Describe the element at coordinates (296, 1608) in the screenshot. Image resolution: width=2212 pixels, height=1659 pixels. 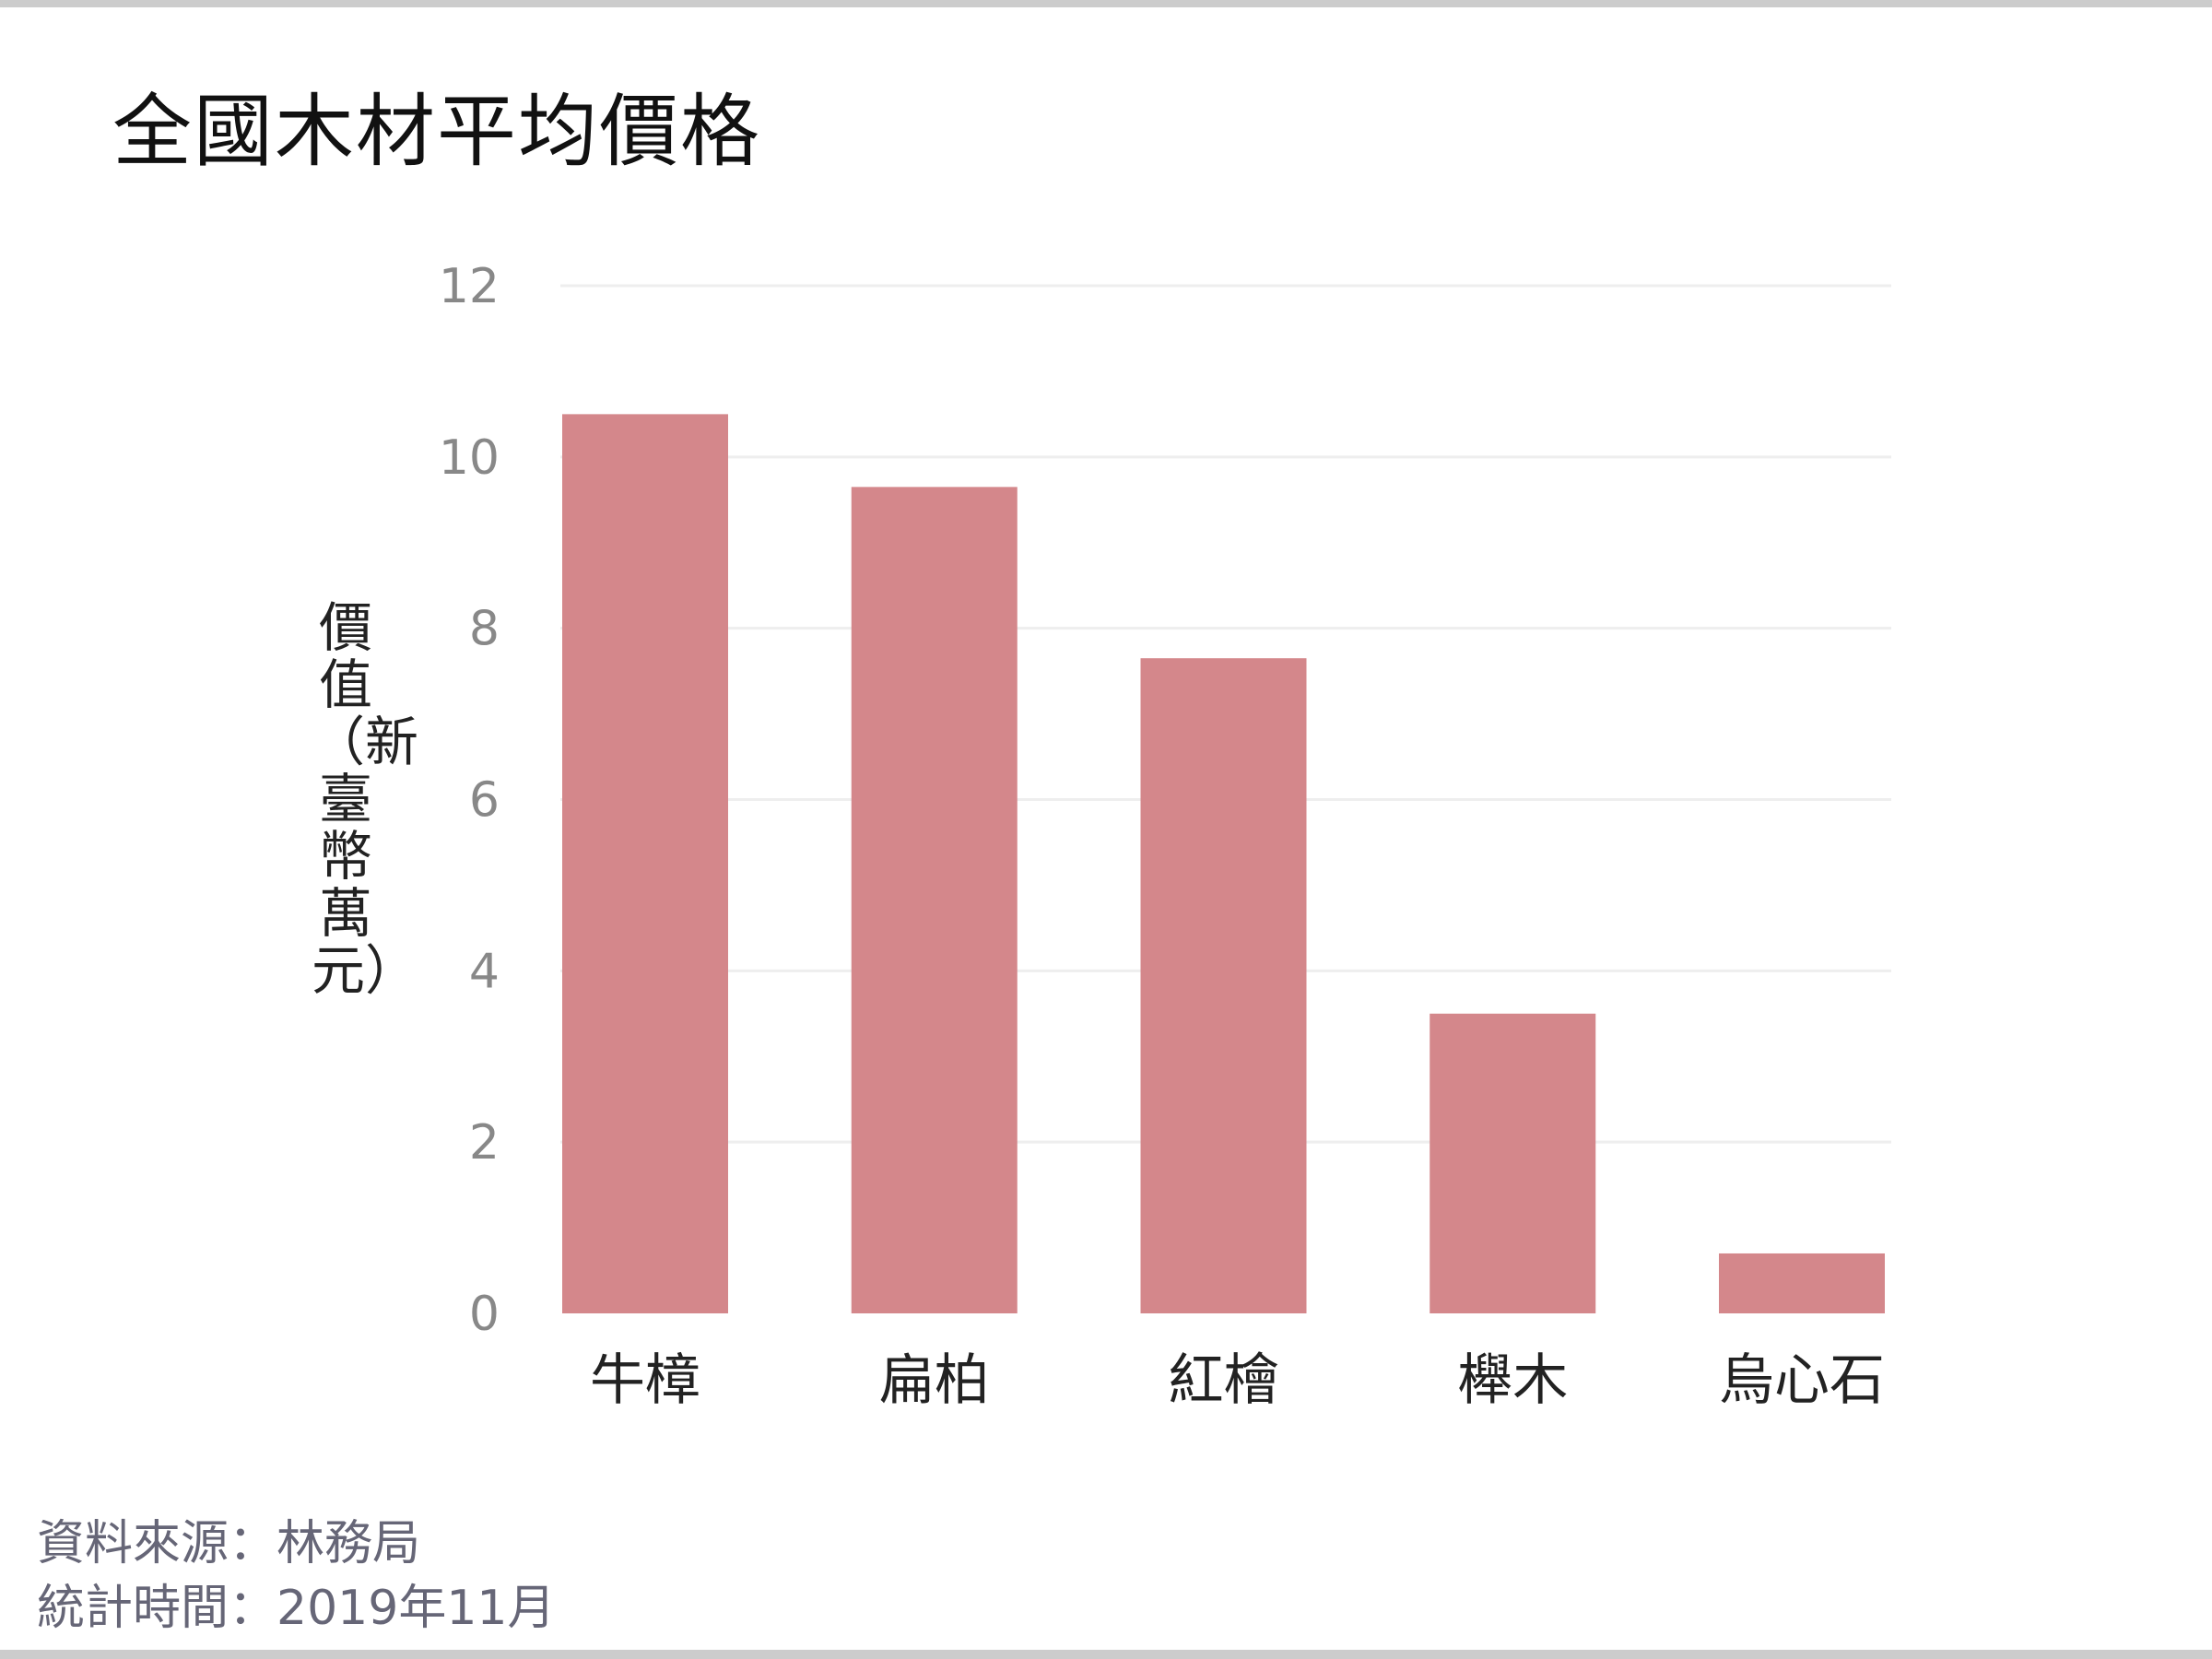
I see `period-note: 統計時間：2019年11月` at that location.